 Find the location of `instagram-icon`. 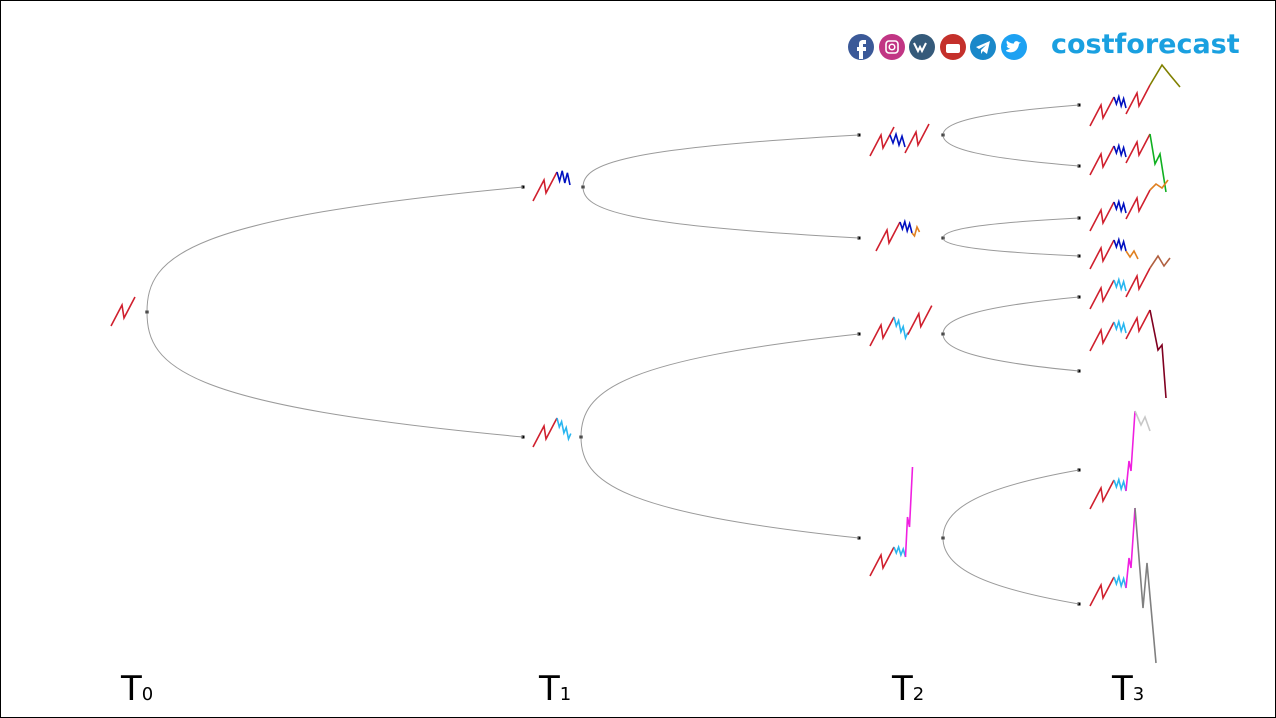

instagram-icon is located at coordinates (892, 47).